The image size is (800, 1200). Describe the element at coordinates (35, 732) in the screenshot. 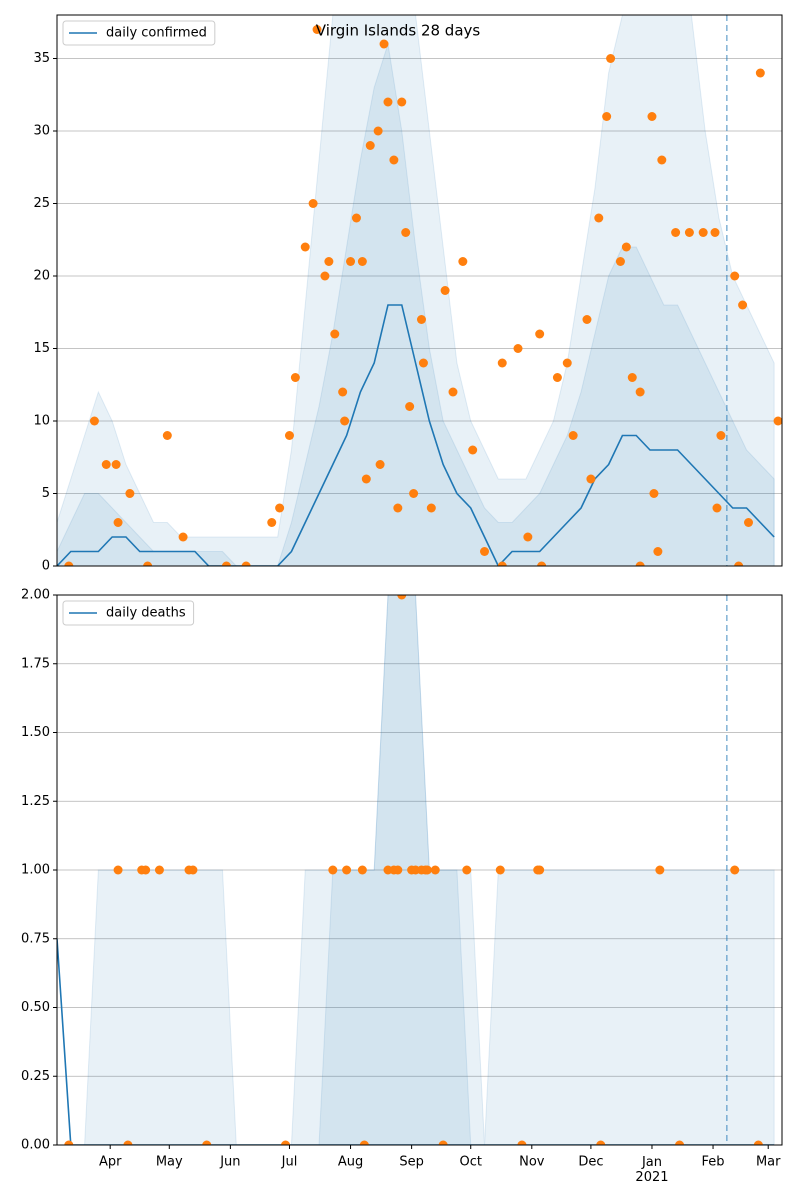

I see `y-tick-label: 1.50` at that location.